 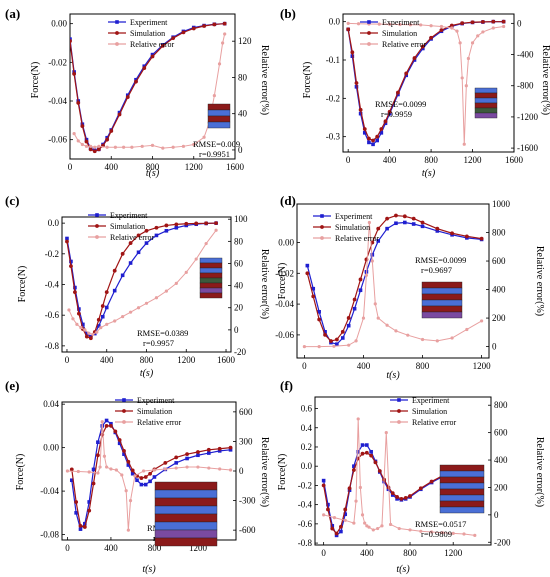 What do you see at coordinates (305, 524) in the screenshot?
I see `y-tick-label: -0.6` at bounding box center [305, 524].